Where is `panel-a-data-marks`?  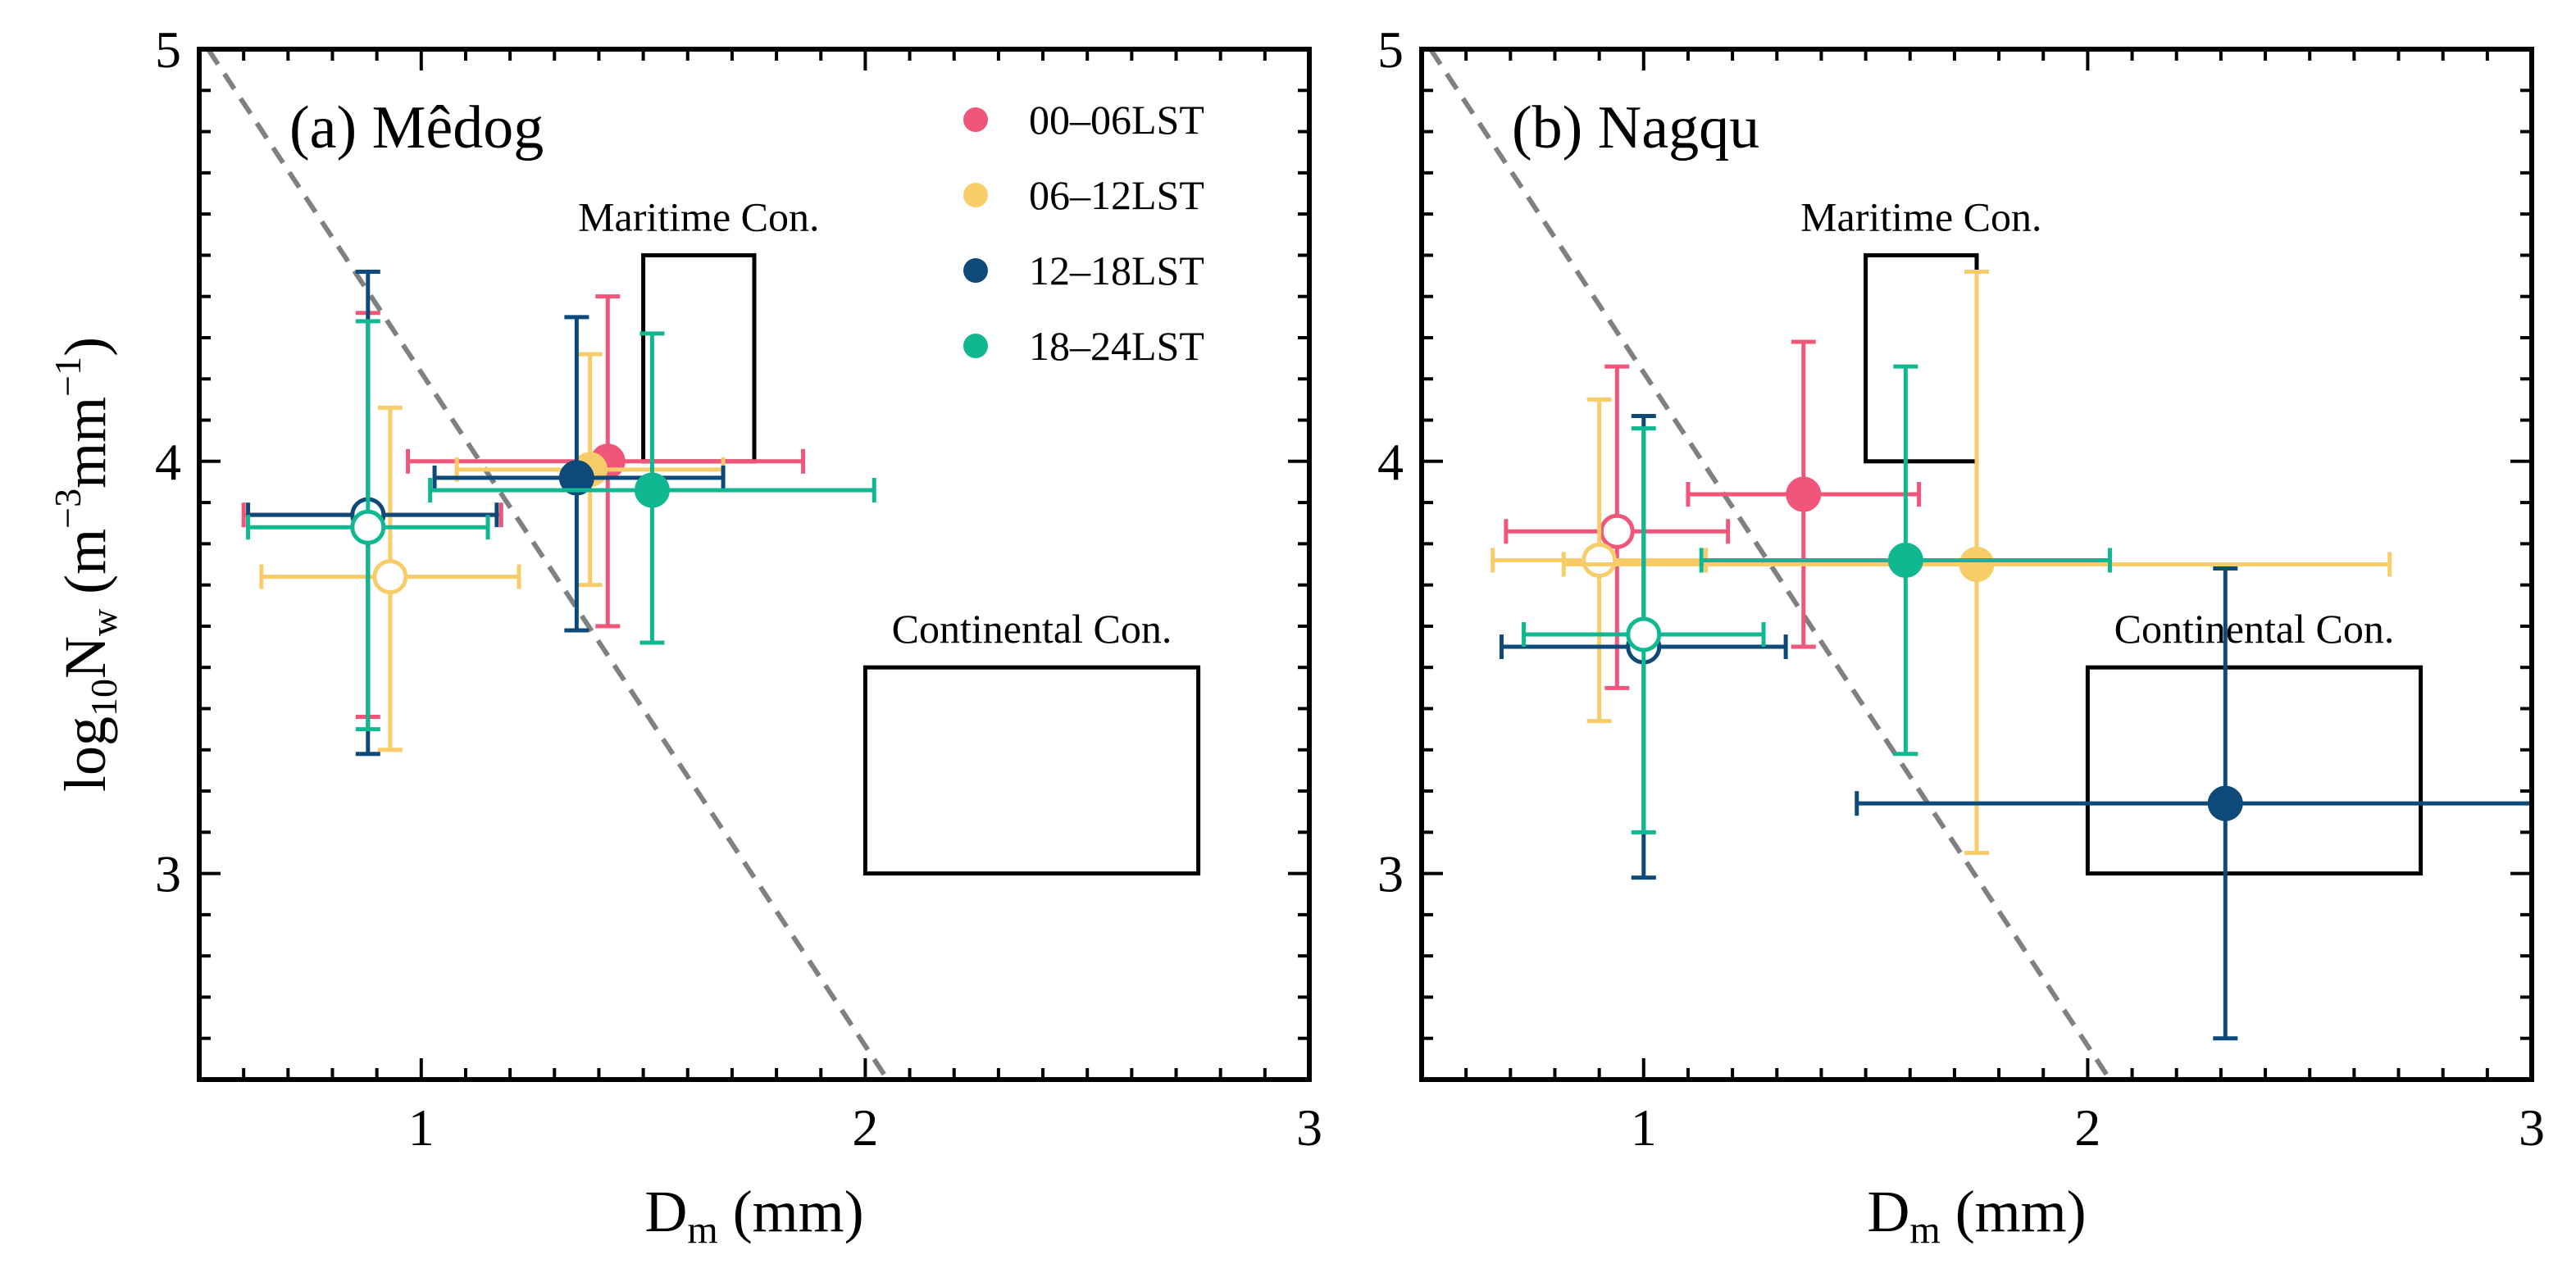
panel-a-data-marks is located at coordinates (558, 513).